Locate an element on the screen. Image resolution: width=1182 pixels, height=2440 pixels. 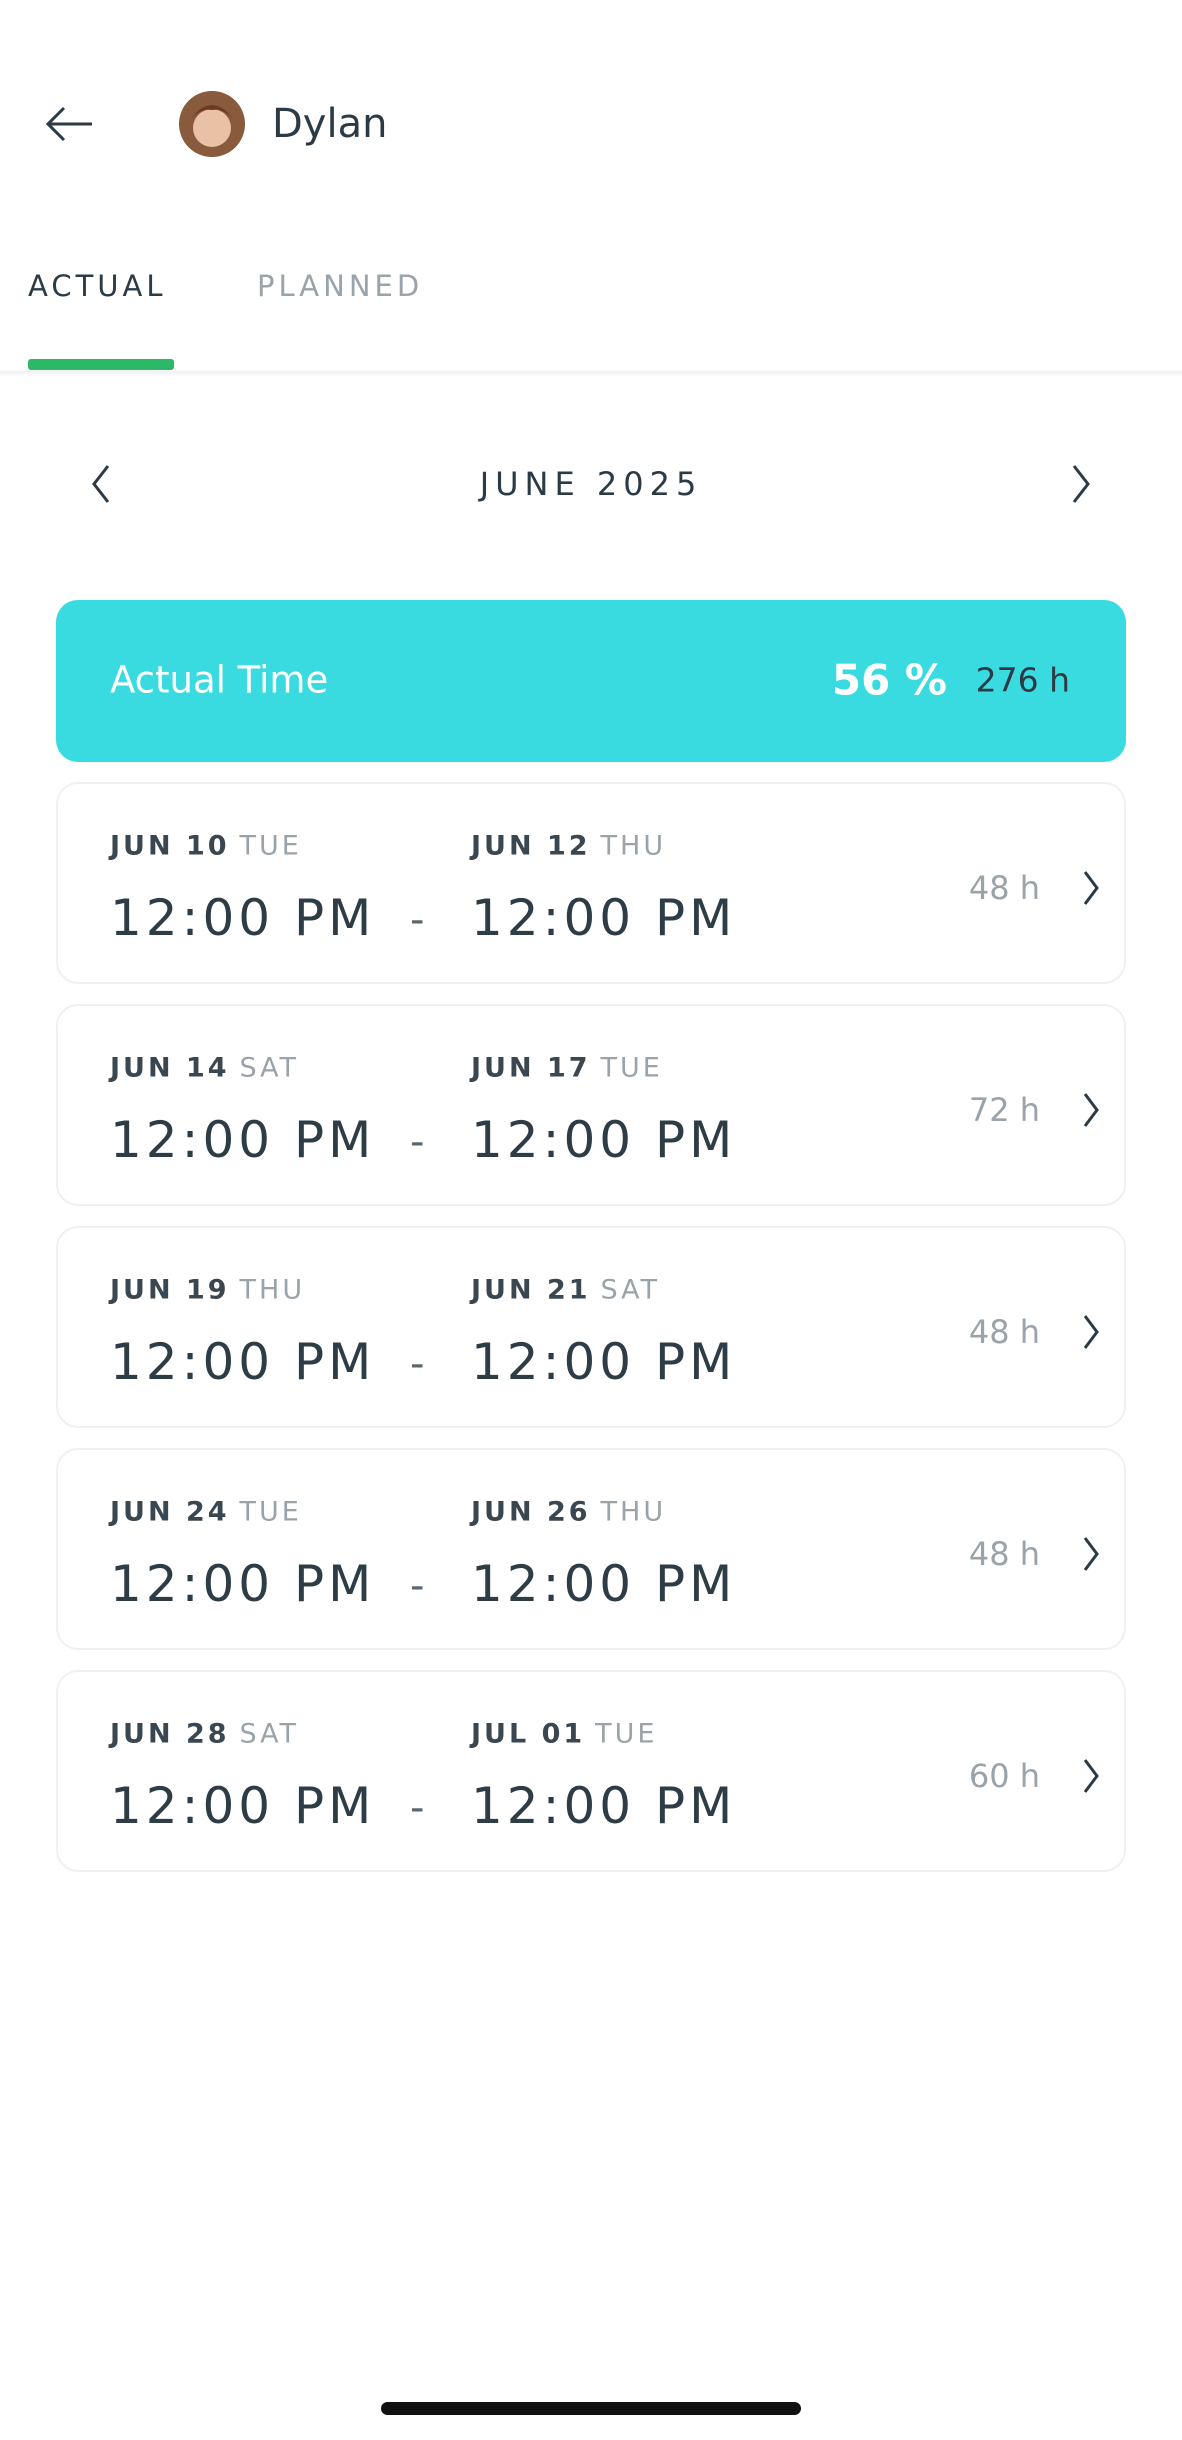
end-date: JUN 26 THU is located at coordinates (568, 1512).